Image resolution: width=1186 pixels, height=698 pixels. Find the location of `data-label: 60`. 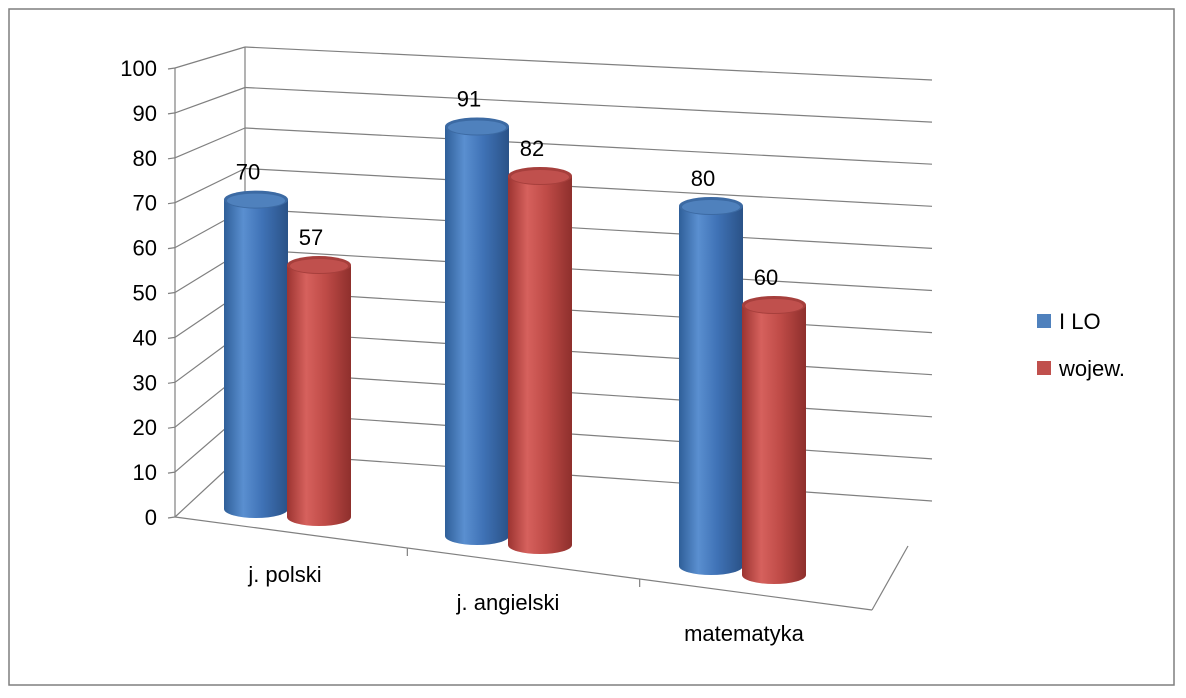

data-label: 60 is located at coordinates (766, 277).